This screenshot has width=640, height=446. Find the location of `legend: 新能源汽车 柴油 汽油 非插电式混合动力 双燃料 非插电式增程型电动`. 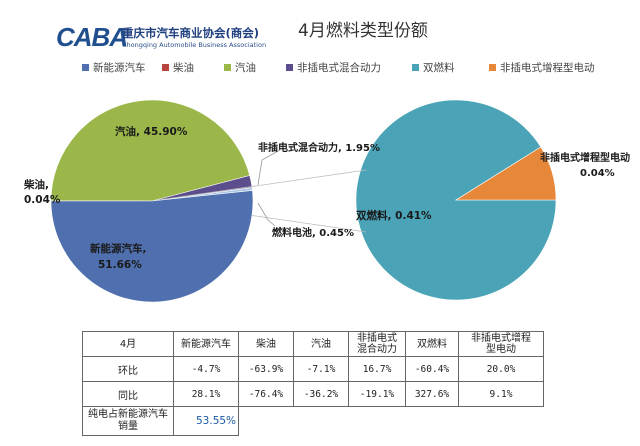

legend: 新能源汽车 柴油 汽油 非插电式混合动力 双燃料 非插电式增程型电动 is located at coordinates (352, 68).